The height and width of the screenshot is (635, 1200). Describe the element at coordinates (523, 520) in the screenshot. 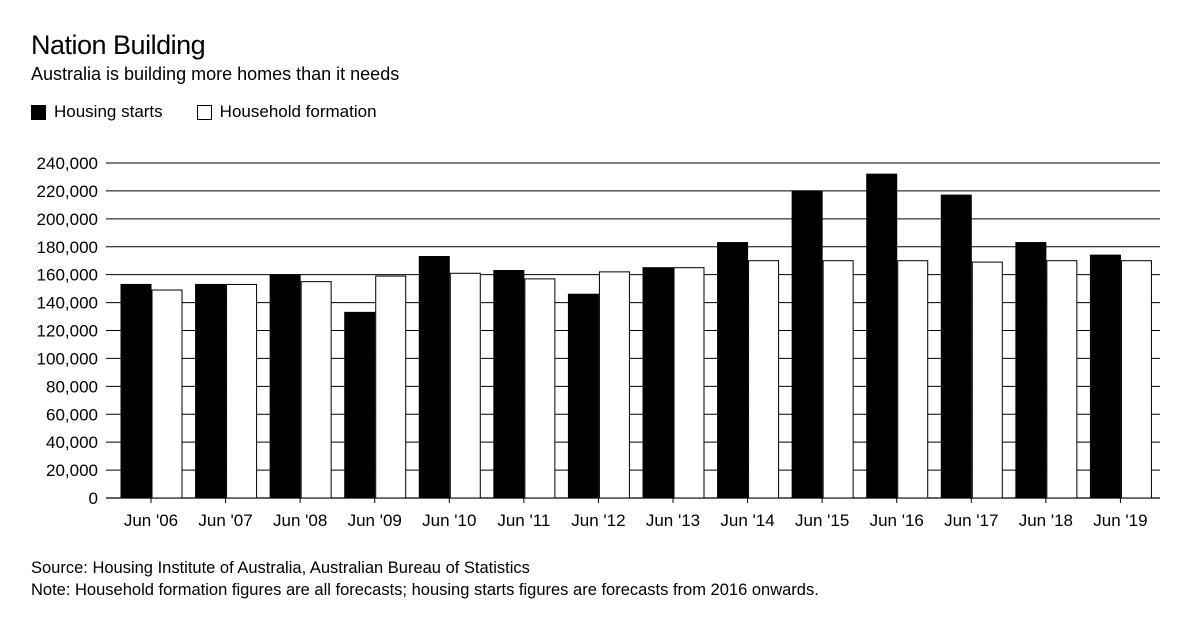

I see `x-tick-label: Jun '11` at that location.